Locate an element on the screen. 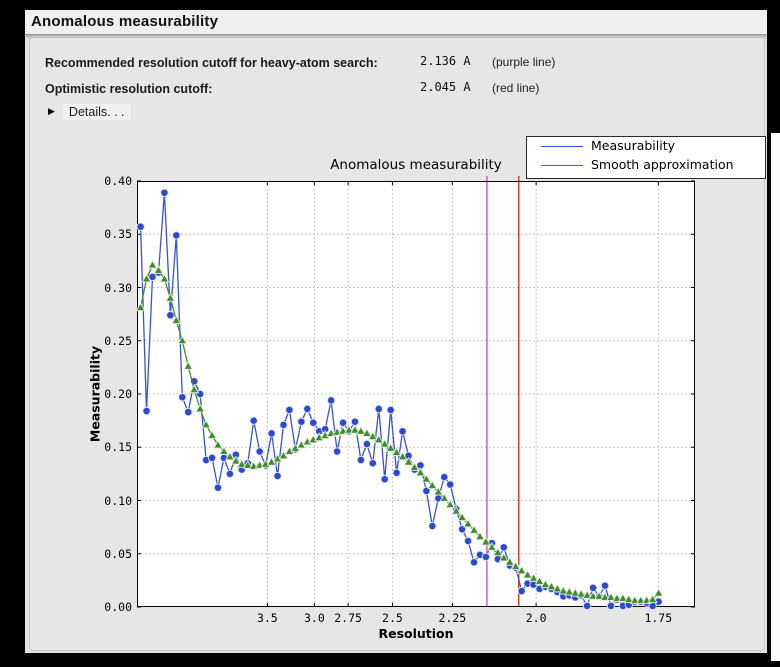 The width and height of the screenshot is (780, 667). optimistic-cutoff-value: 2.045 A is located at coordinates (445, 87).